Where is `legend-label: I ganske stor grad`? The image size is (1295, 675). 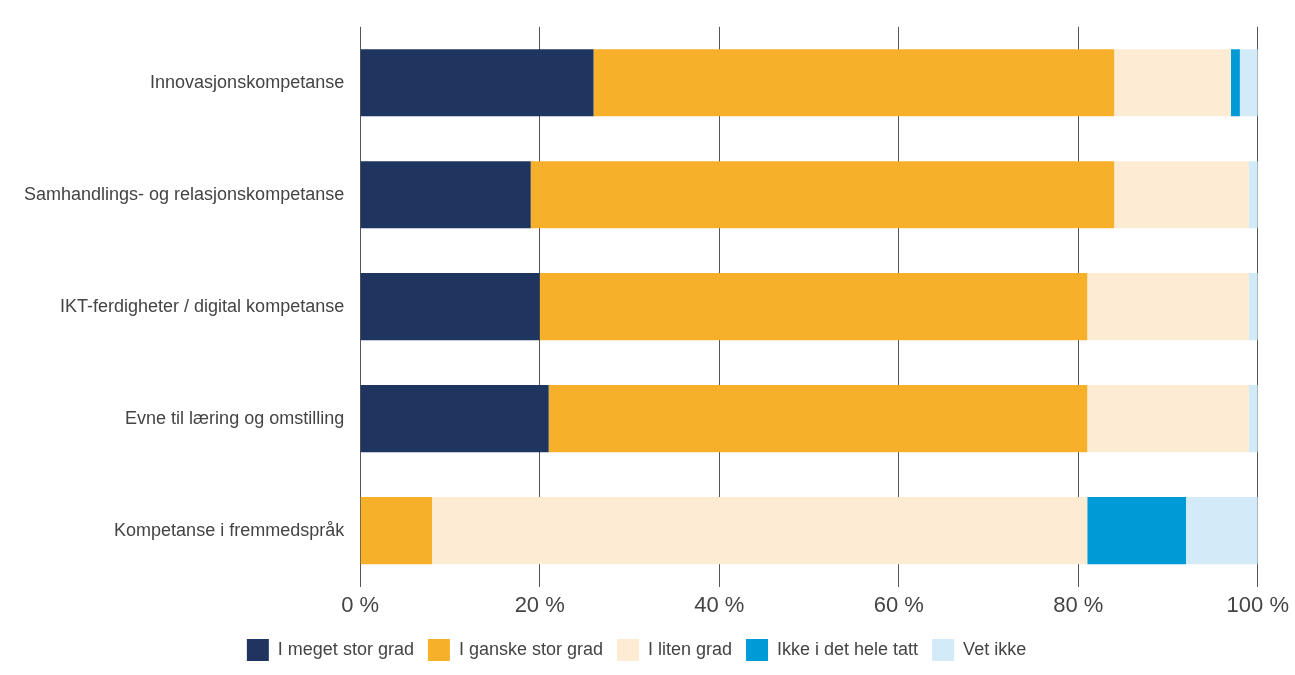
legend-label: I ganske stor grad is located at coordinates (530, 648).